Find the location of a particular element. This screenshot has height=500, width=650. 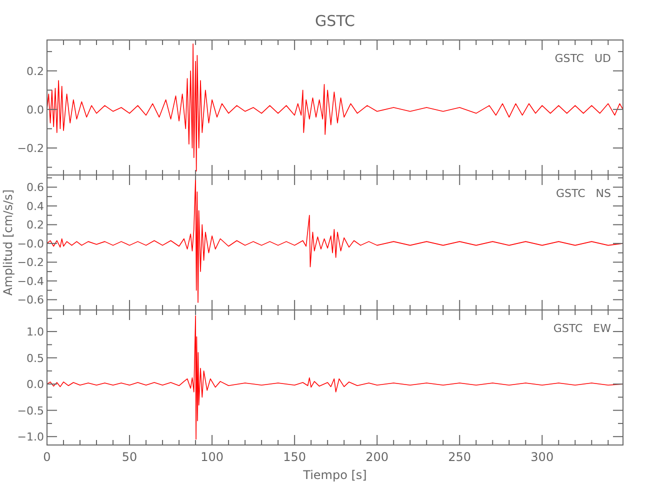

y-tick-label: 0.5 is located at coordinates (35, 358).